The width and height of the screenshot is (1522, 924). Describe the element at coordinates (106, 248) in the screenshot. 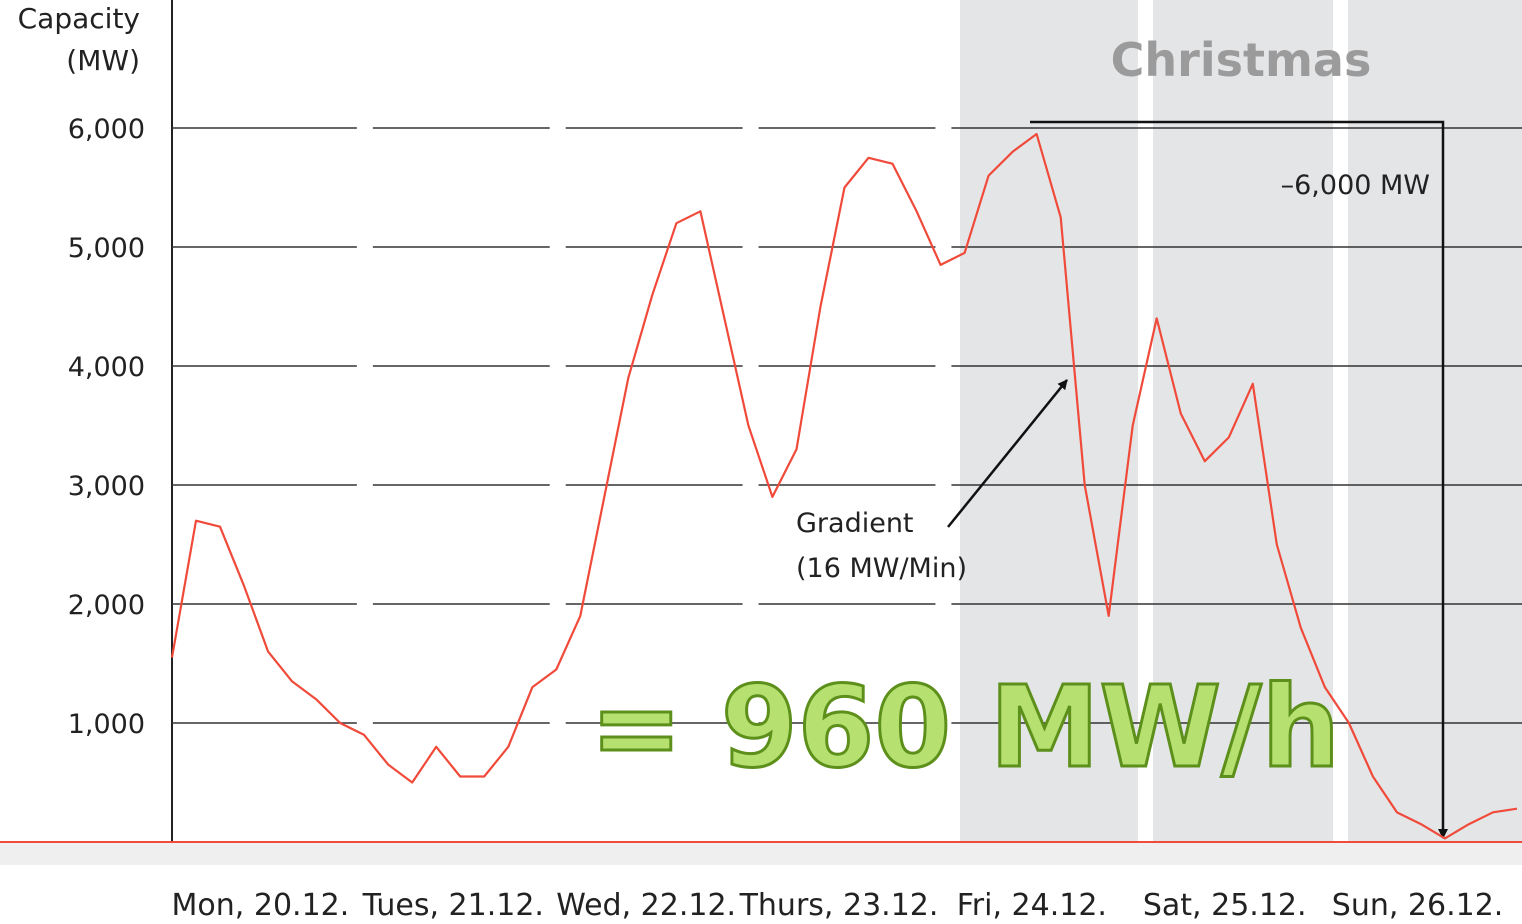

I see `y-tick-label: 5,000` at that location.